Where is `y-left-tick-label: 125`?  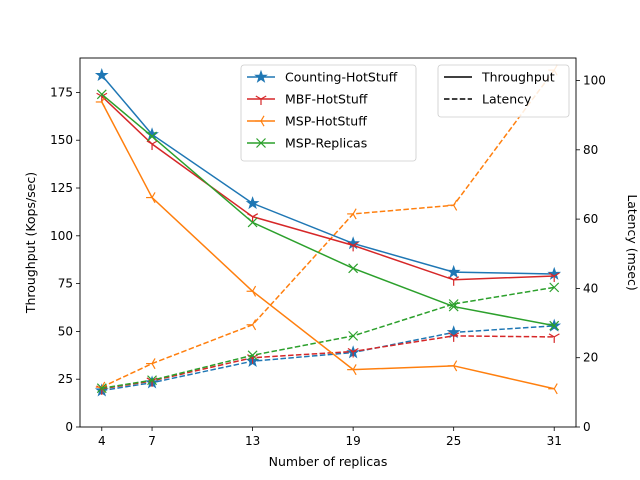 y-left-tick-label: 125 is located at coordinates (61, 188).